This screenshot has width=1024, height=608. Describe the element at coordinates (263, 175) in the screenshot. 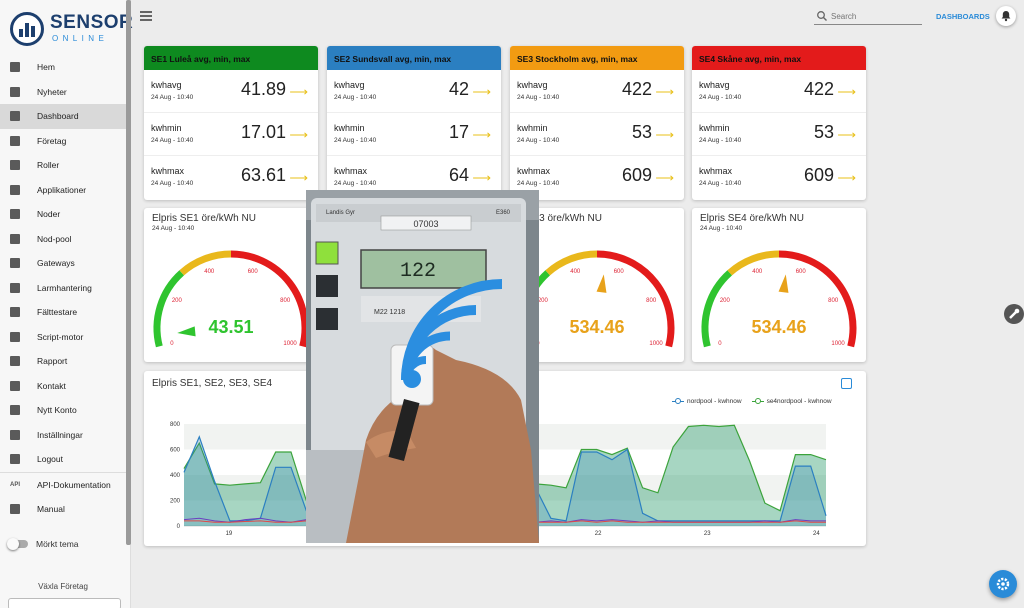

I see `stat-value: 63.61` at that location.